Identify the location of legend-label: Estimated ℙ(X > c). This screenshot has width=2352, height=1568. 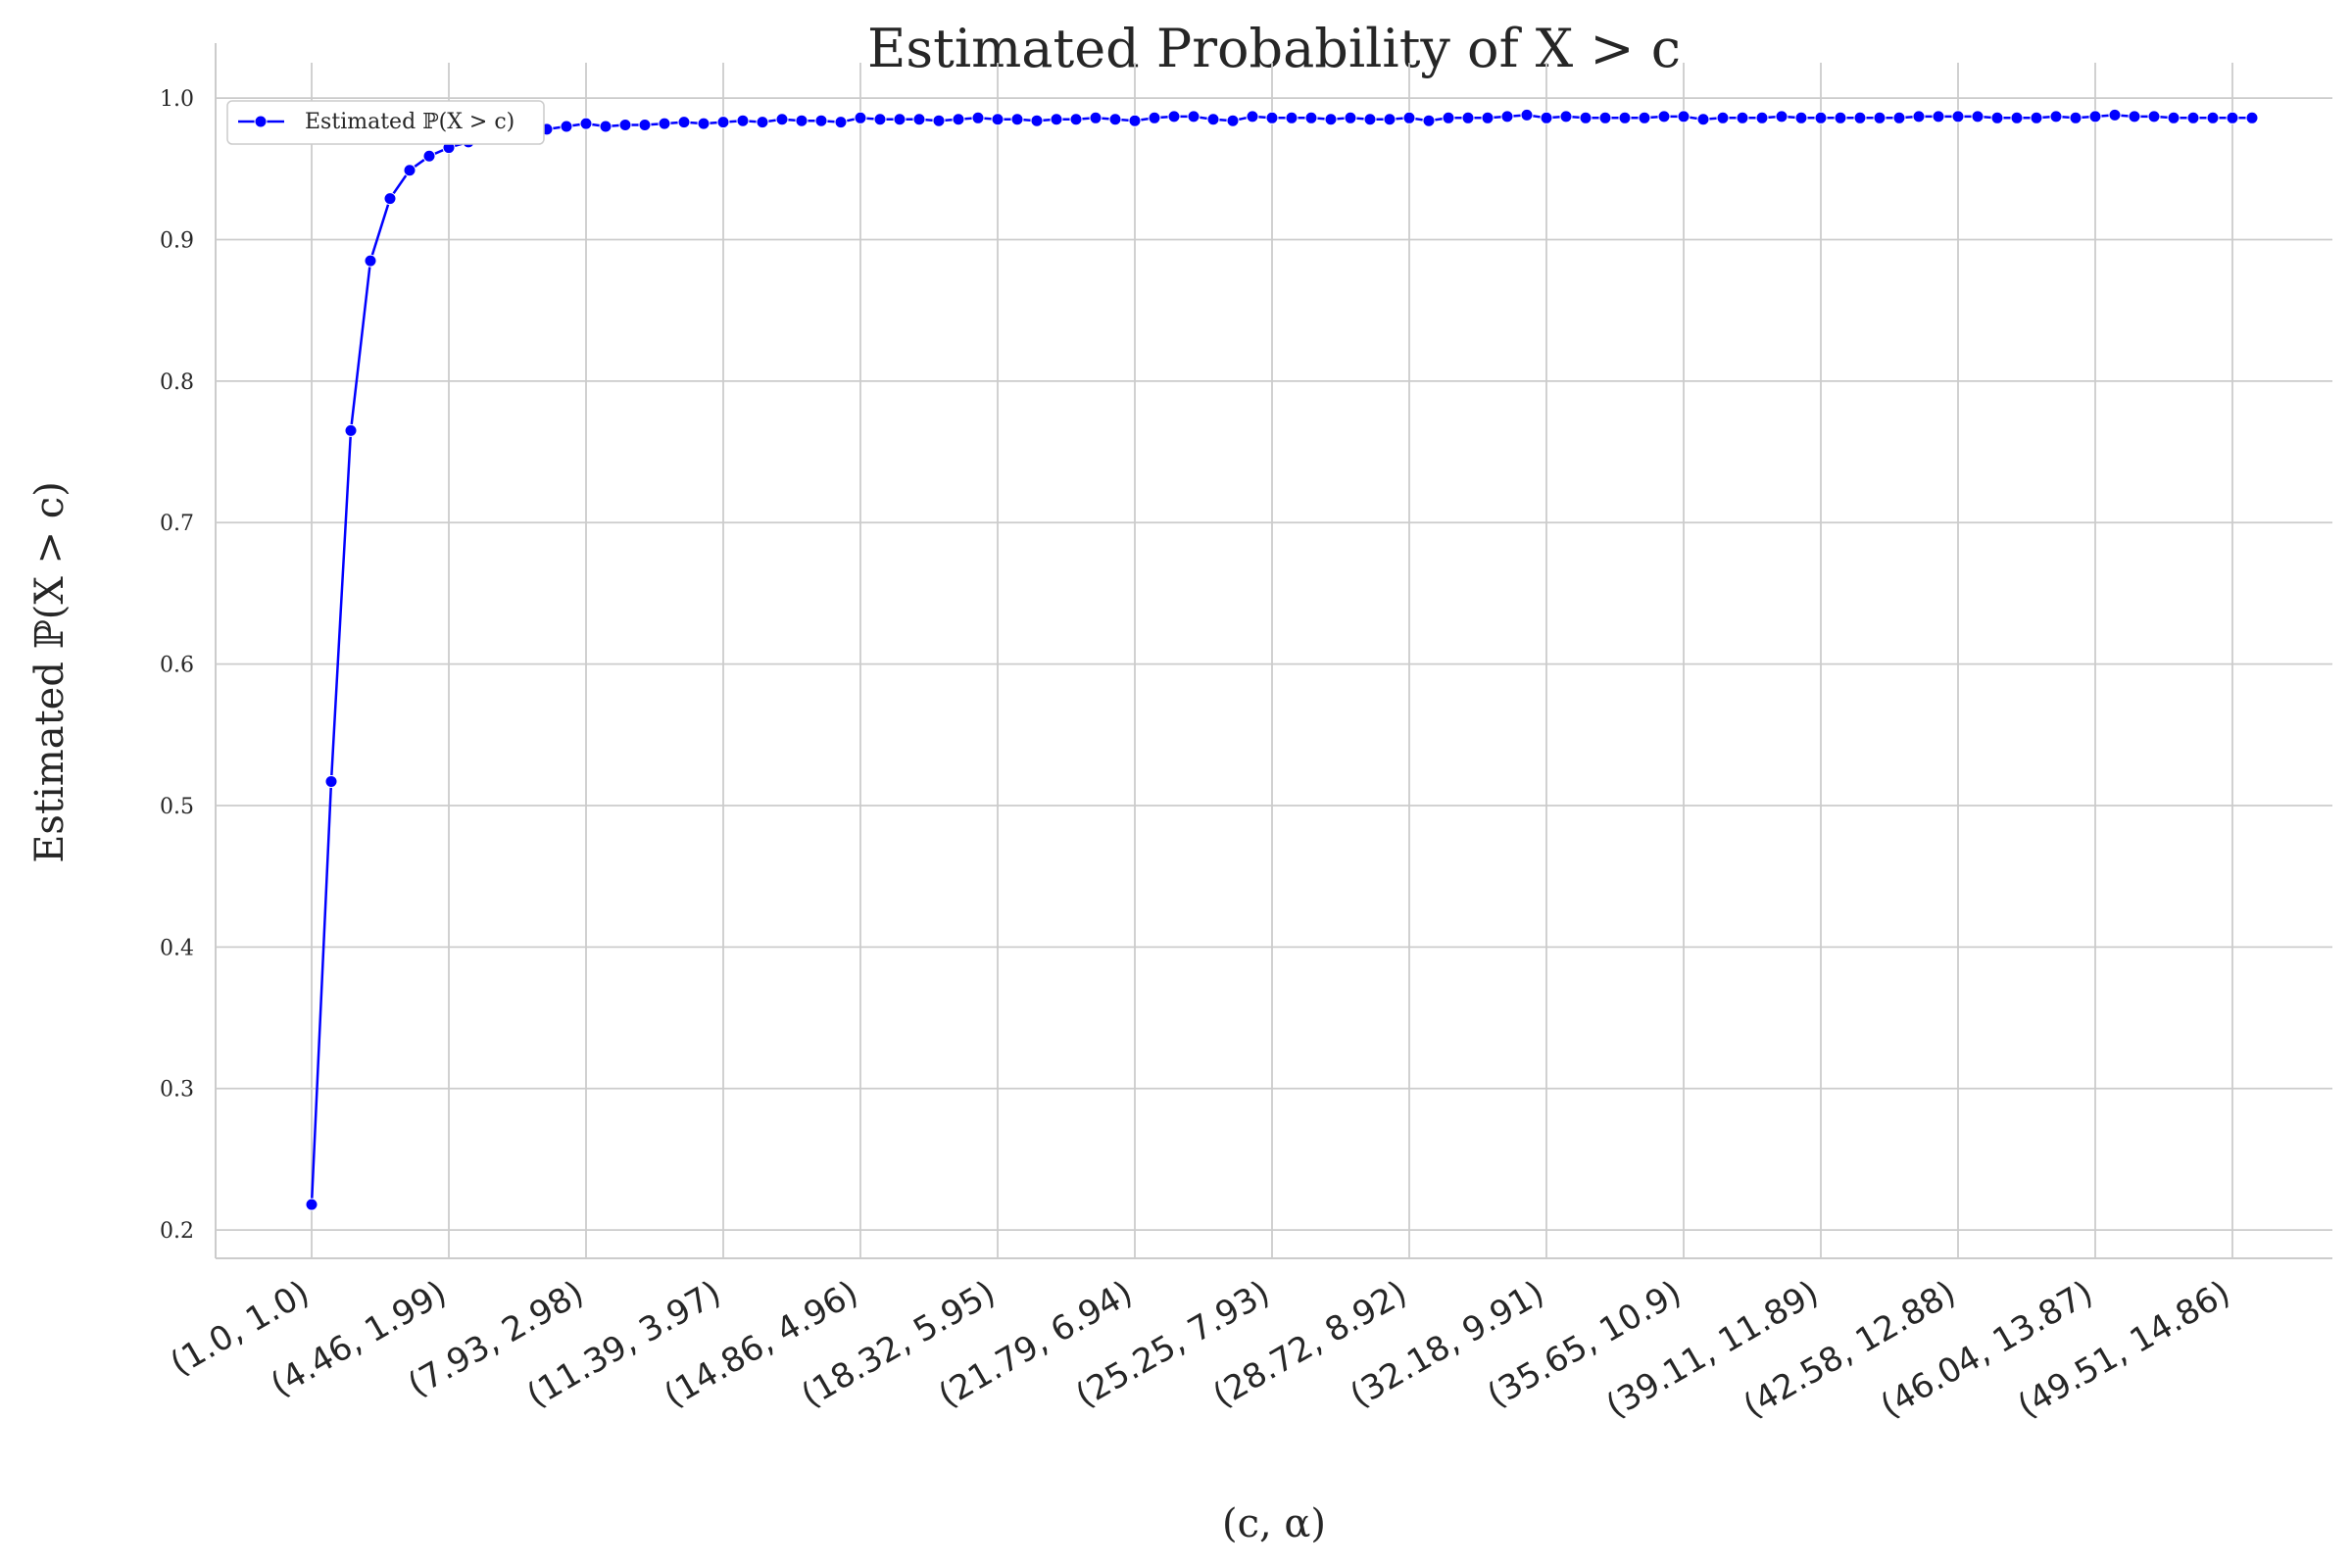
(409, 122).